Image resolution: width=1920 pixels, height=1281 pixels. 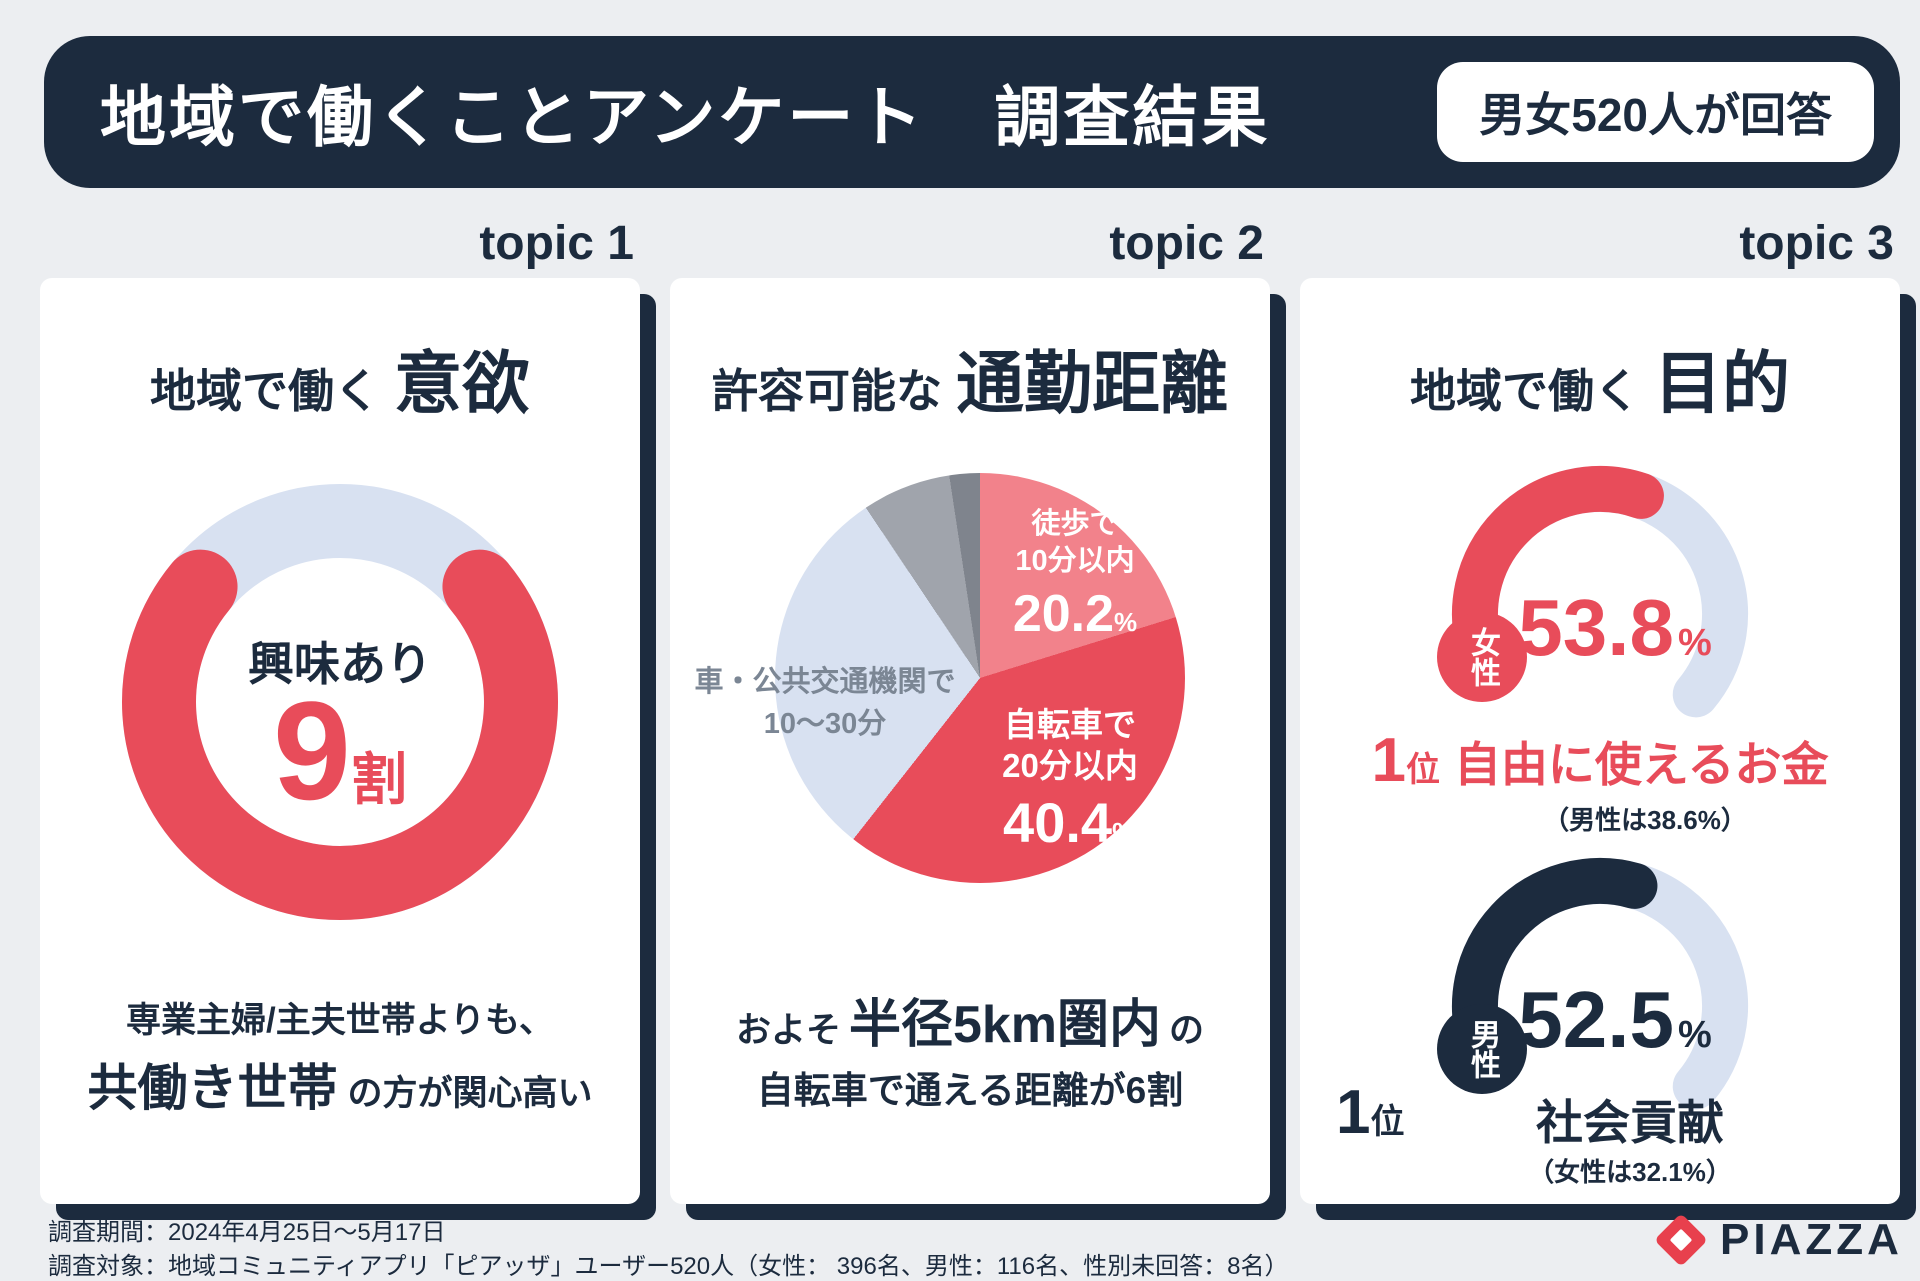 I want to click on pie-value-bike: 40.4%, so click(x=1070, y=822).